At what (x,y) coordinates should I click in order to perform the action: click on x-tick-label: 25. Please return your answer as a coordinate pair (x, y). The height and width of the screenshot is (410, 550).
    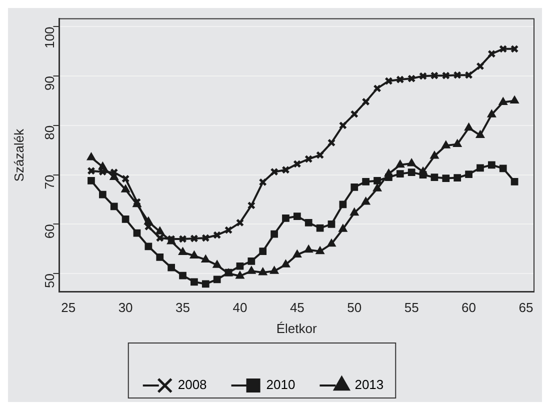
    Looking at the image, I should click on (68, 308).